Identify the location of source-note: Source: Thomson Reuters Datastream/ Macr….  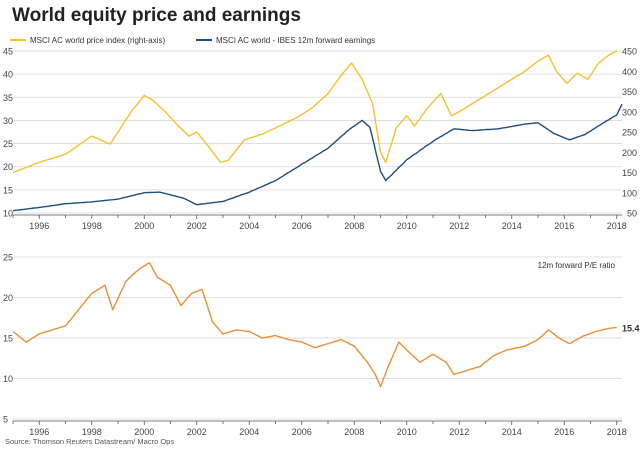
(90, 441).